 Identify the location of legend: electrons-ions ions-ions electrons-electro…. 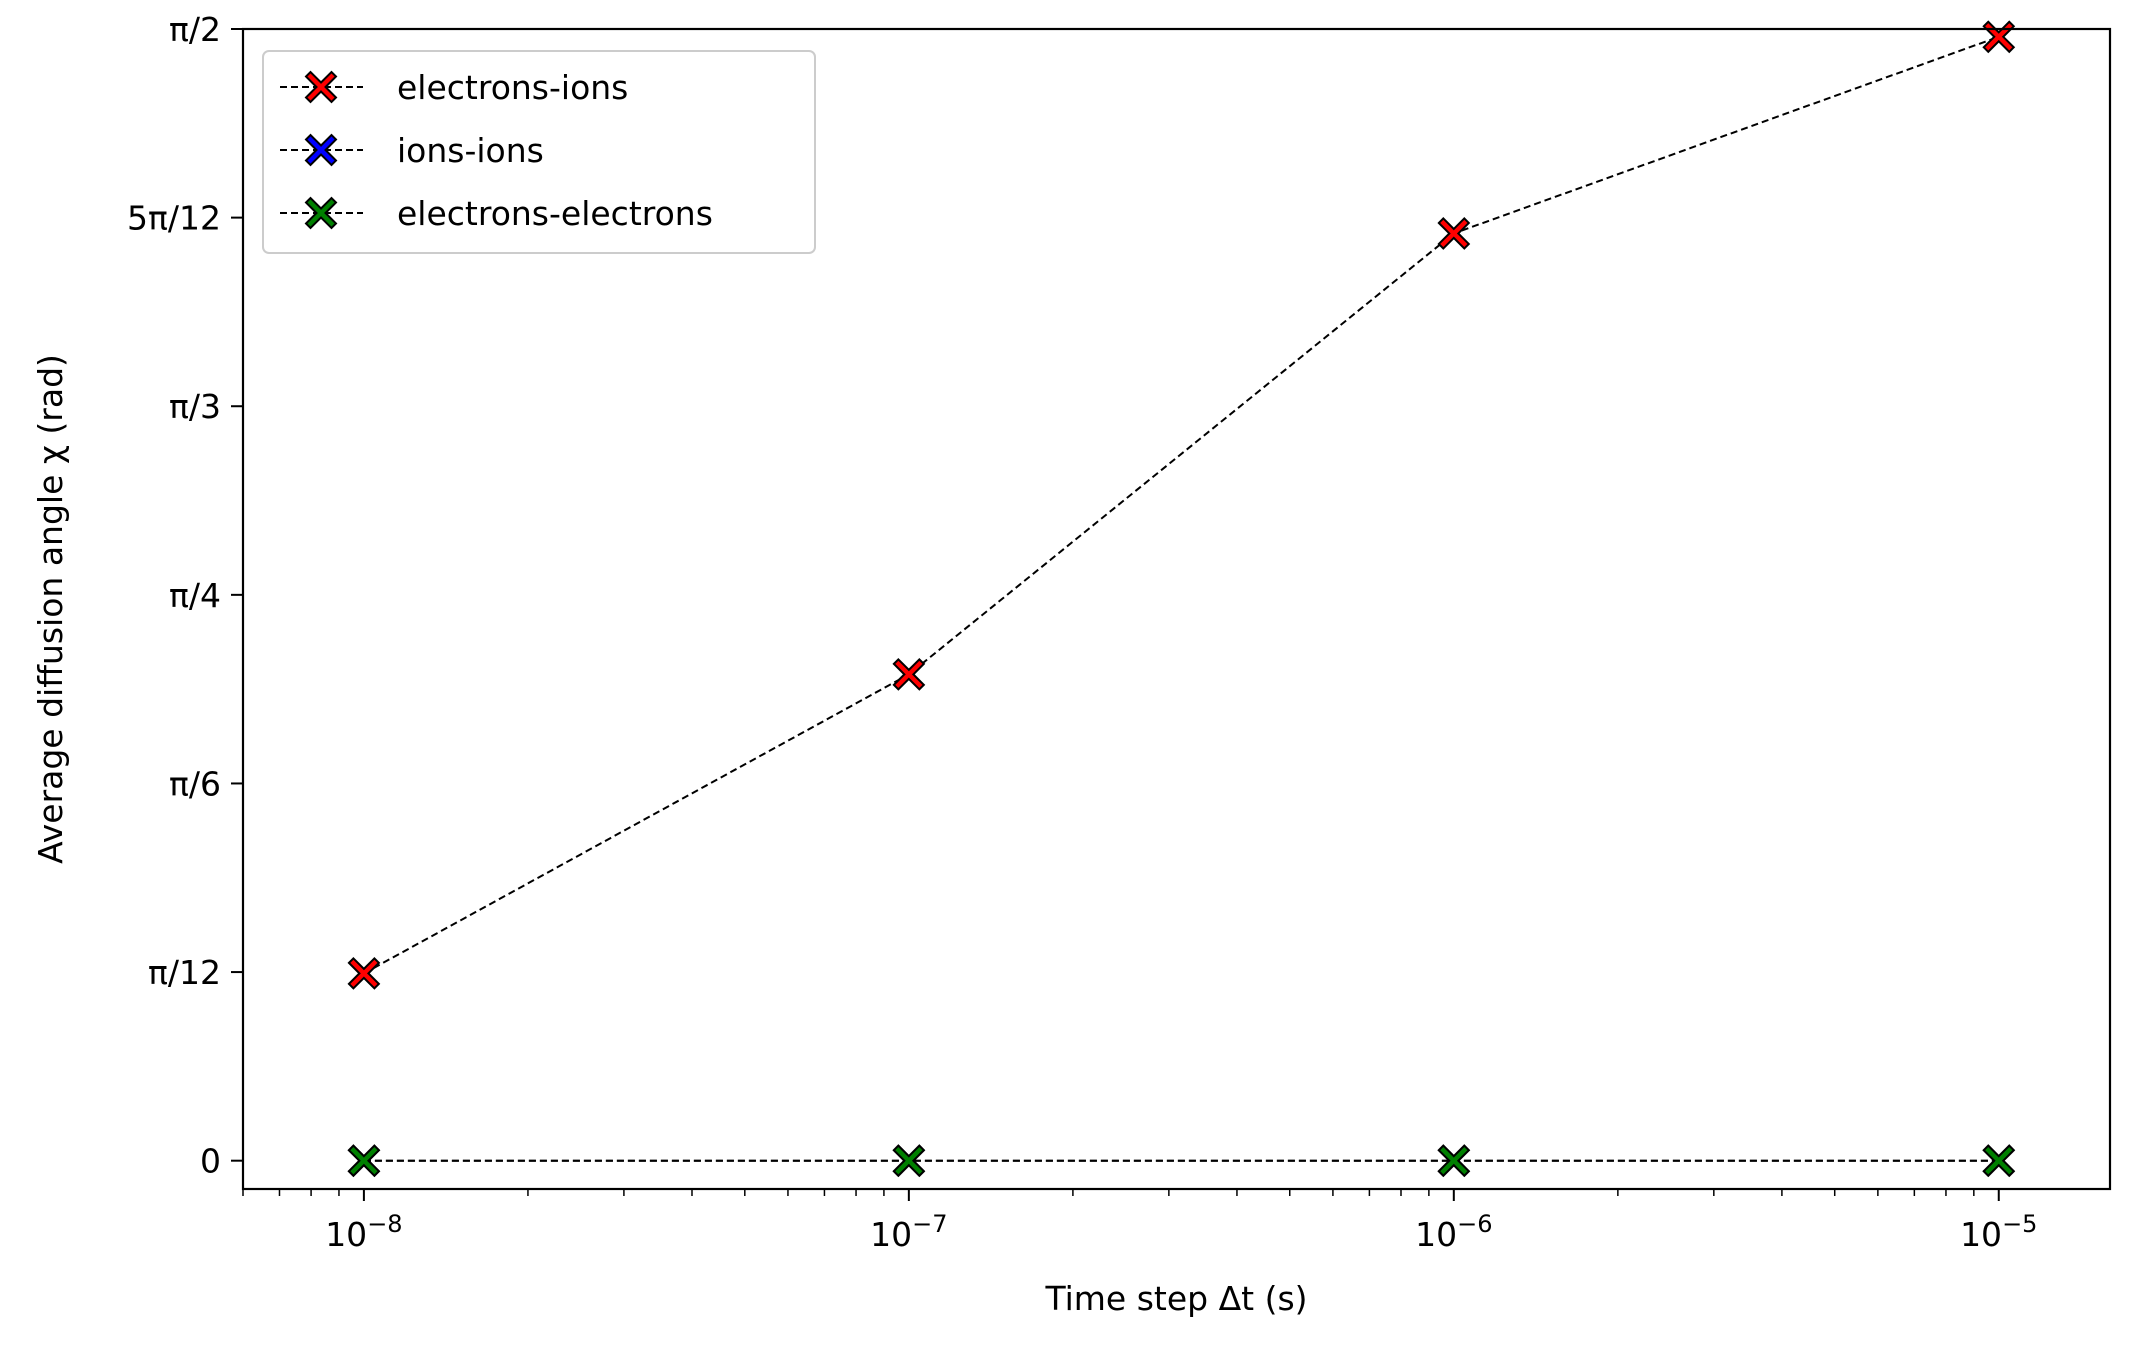
(539, 152).